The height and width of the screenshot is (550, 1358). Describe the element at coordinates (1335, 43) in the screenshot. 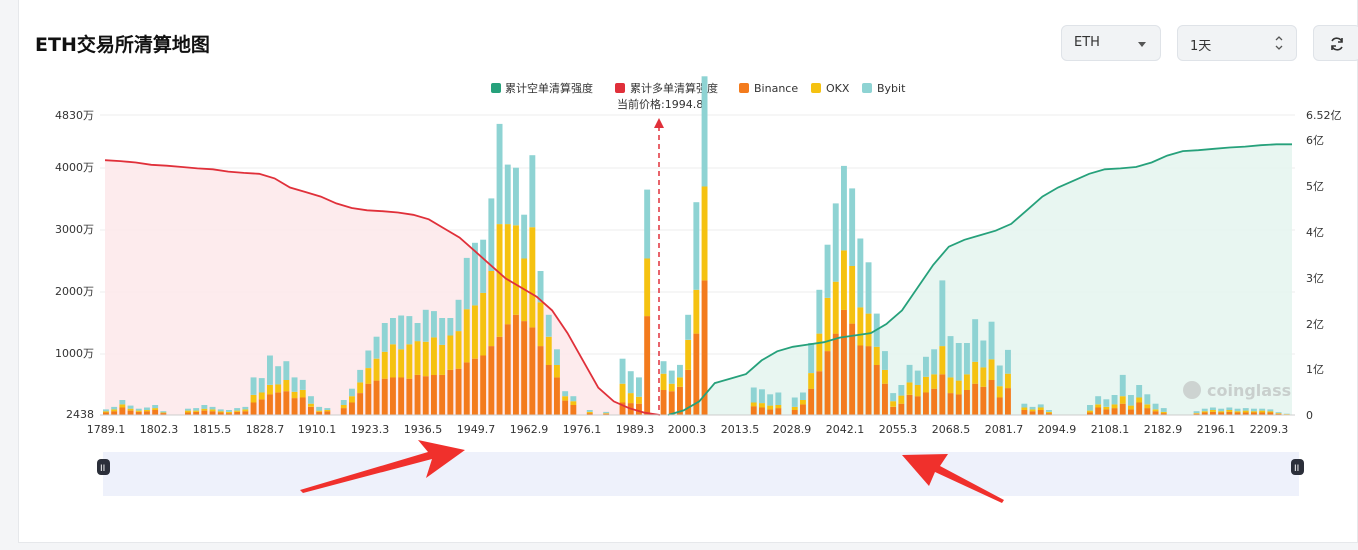

I see `refresh-button` at that location.